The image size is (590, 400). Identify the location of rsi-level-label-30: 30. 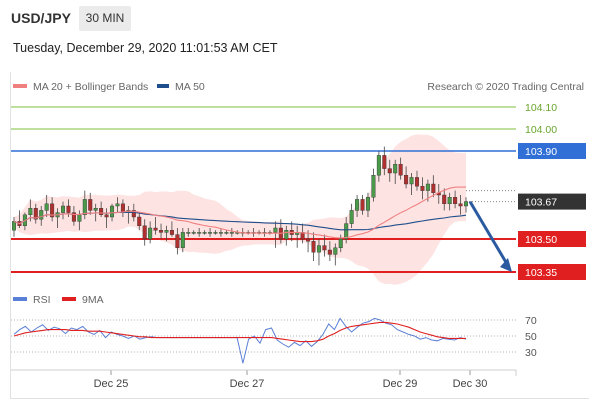
(531, 353).